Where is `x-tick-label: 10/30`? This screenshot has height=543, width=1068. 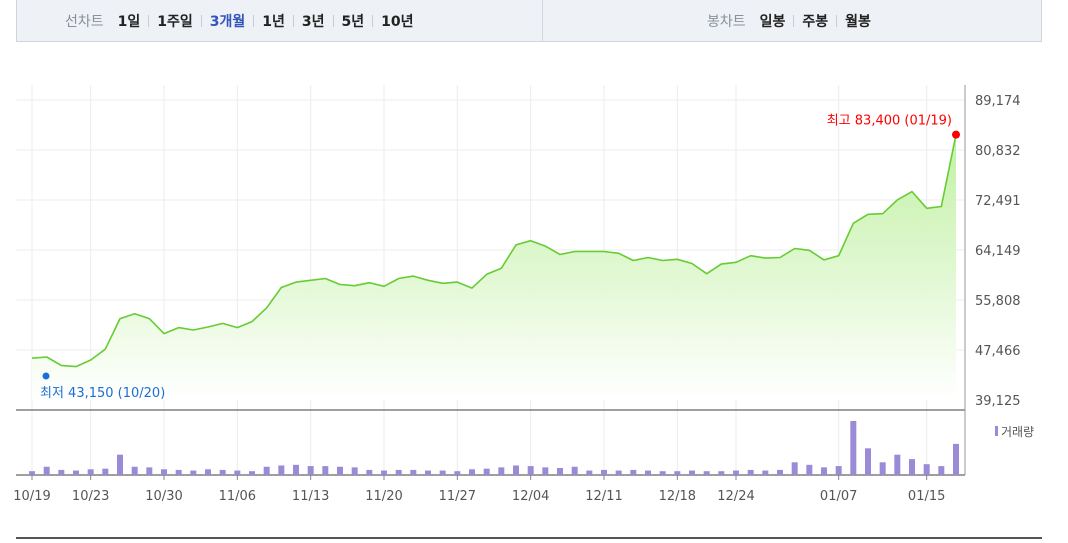
x-tick-label: 10/30 is located at coordinates (163, 496).